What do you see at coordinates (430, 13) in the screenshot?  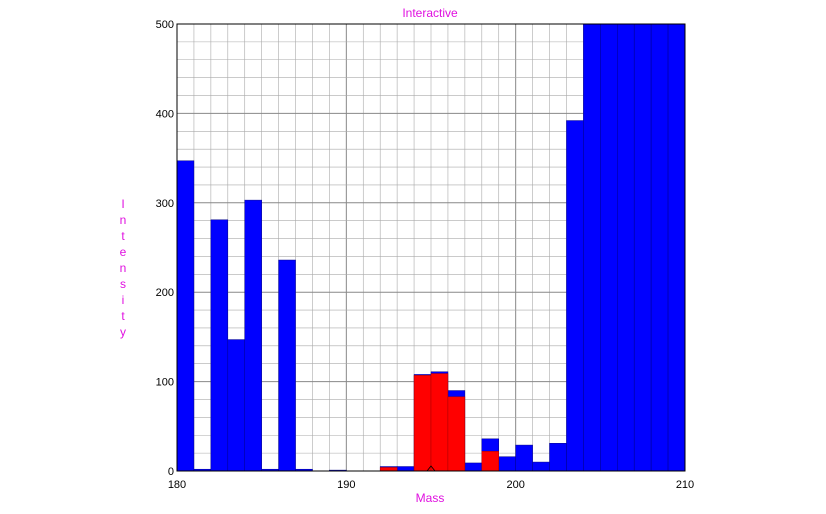 I see `chart-title: Interactive` at bounding box center [430, 13].